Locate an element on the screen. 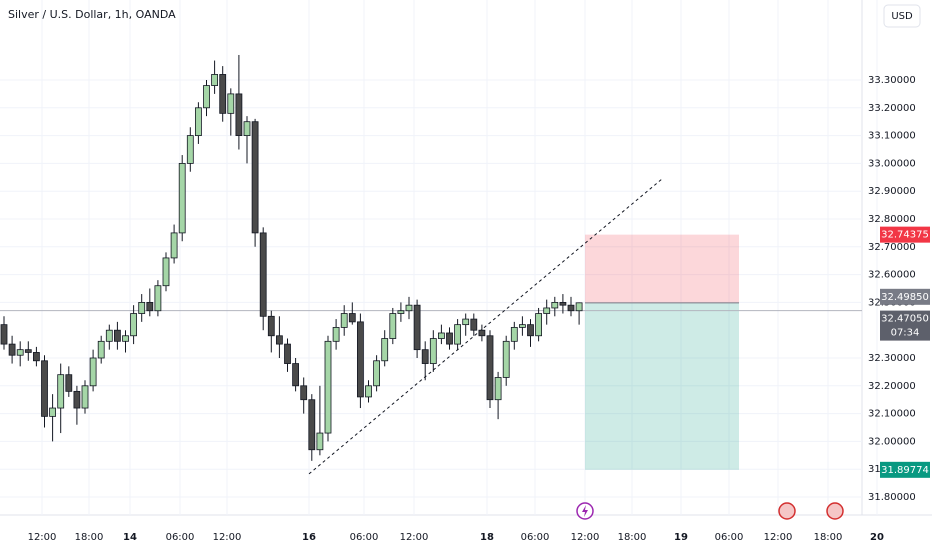  x-tick-label: 16 is located at coordinates (309, 537).